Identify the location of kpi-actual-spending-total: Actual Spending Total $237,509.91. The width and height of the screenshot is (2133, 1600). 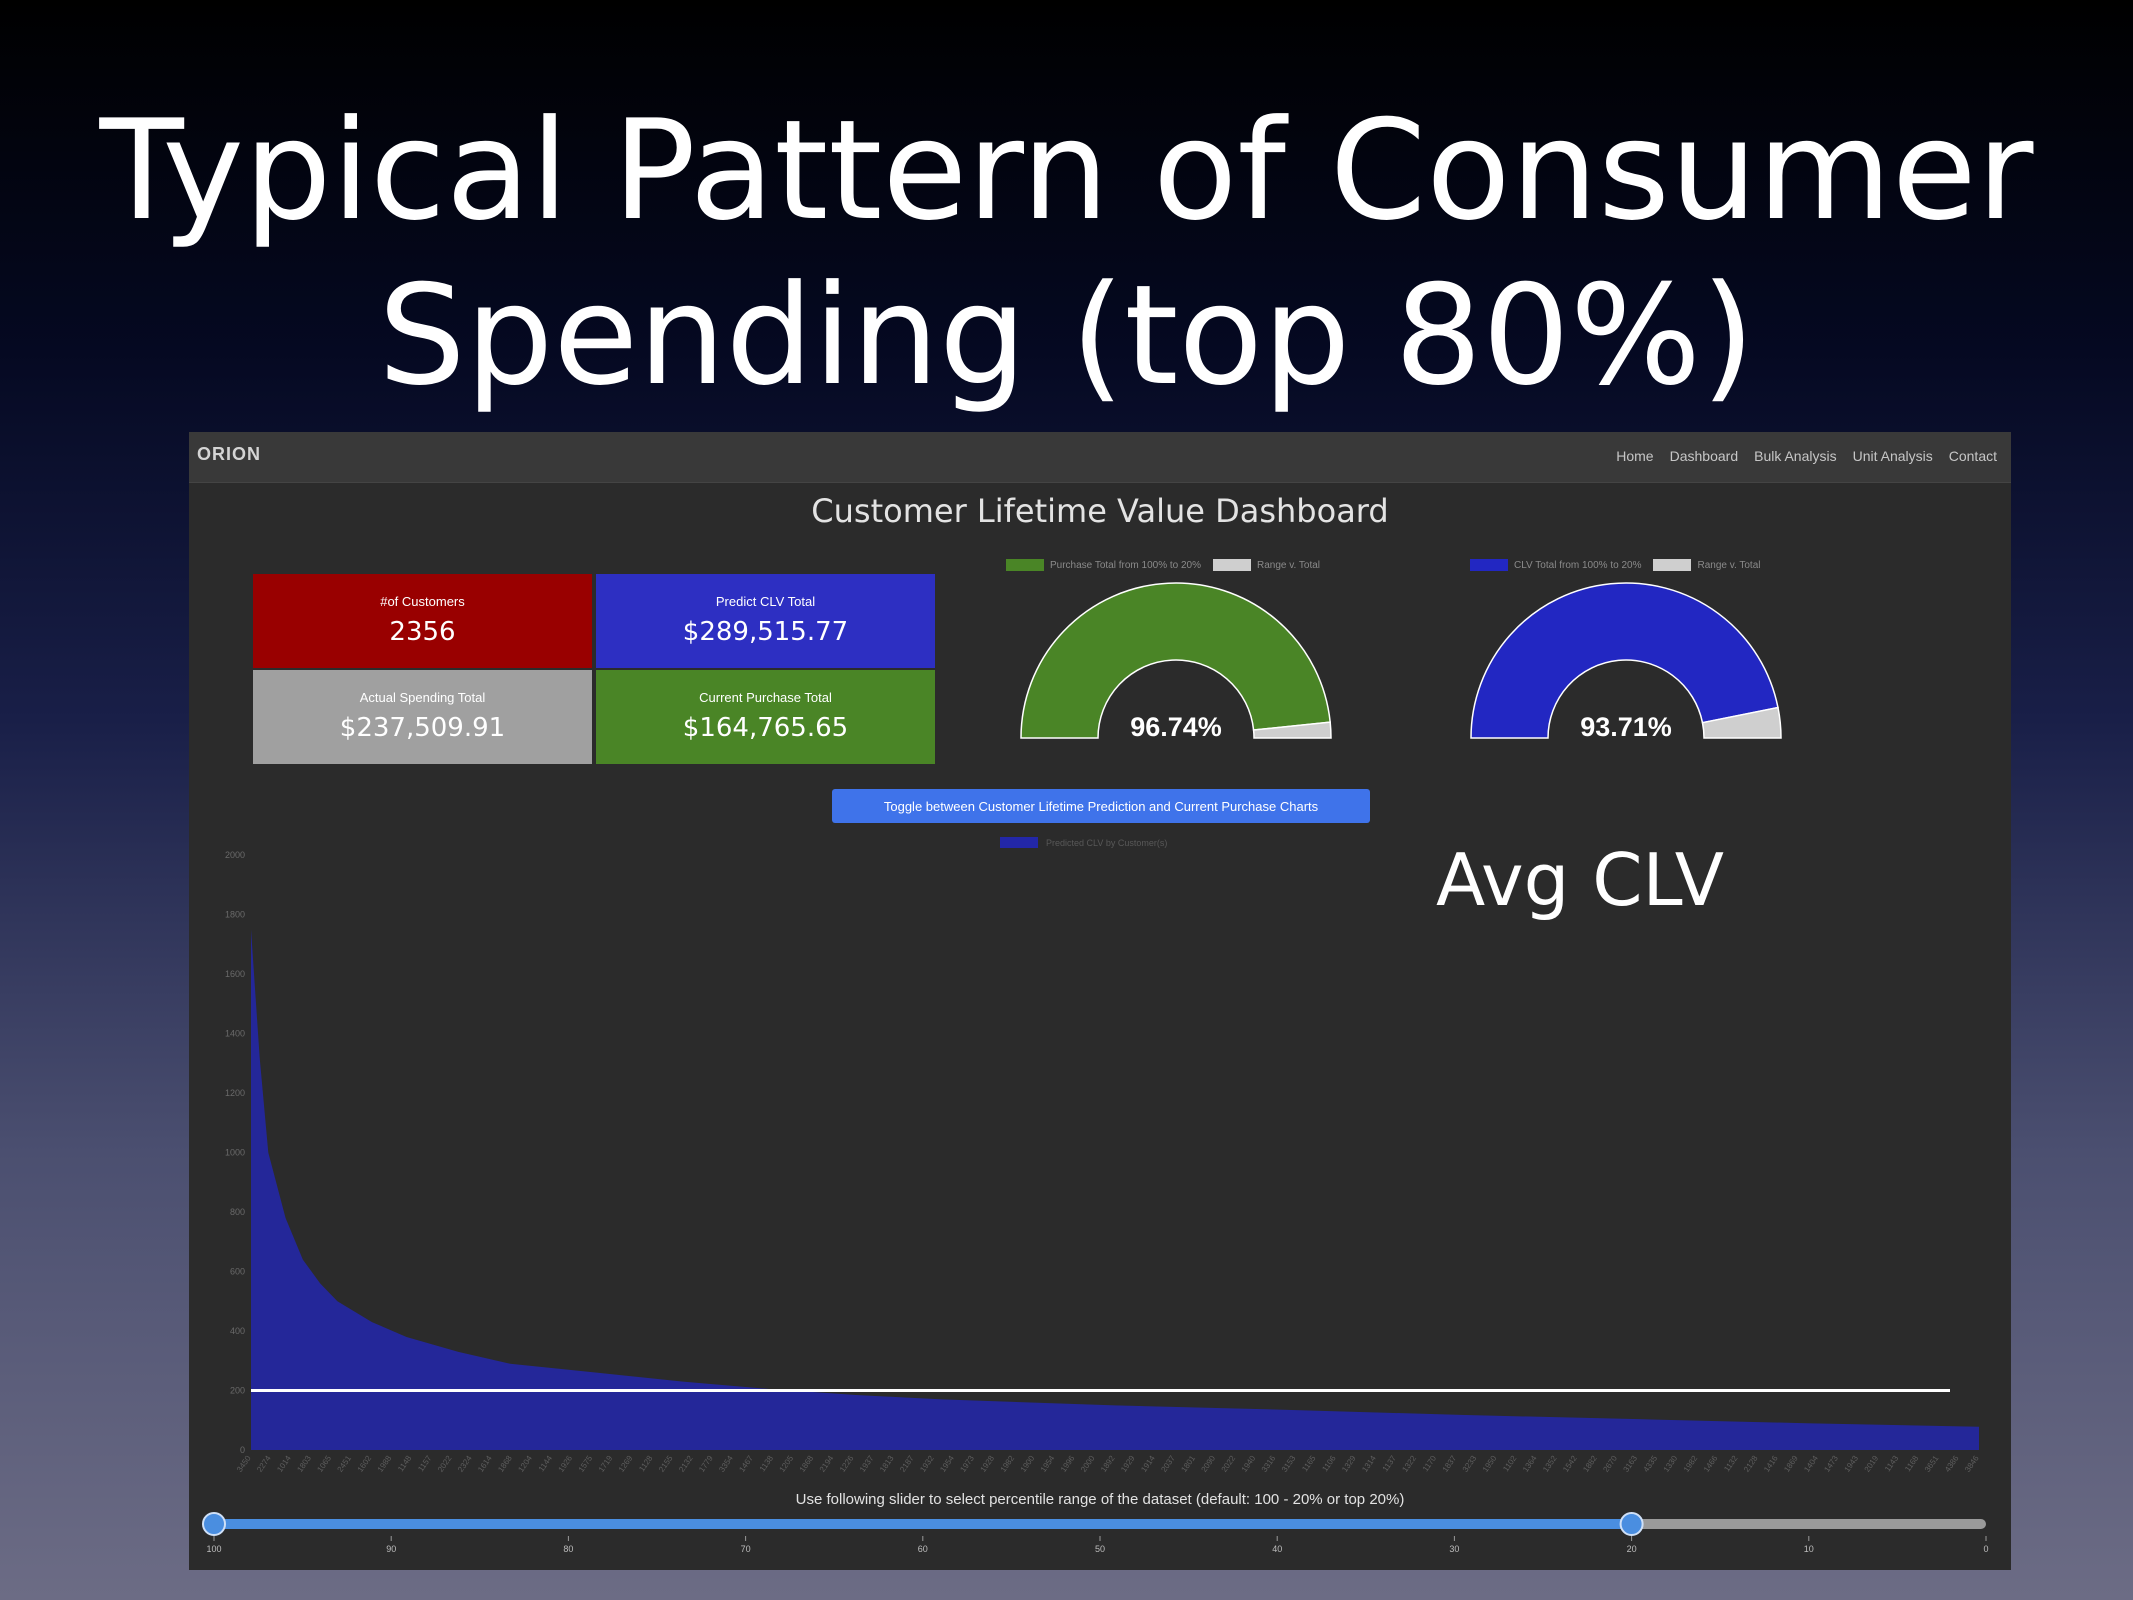
(422, 717).